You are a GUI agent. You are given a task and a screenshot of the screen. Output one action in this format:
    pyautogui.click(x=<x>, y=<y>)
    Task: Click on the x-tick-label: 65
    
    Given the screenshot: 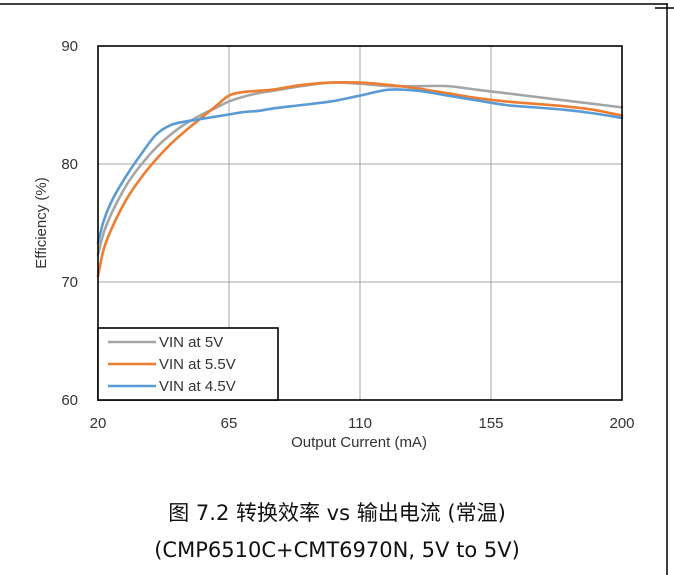 What is the action you would take?
    pyautogui.click(x=229, y=423)
    